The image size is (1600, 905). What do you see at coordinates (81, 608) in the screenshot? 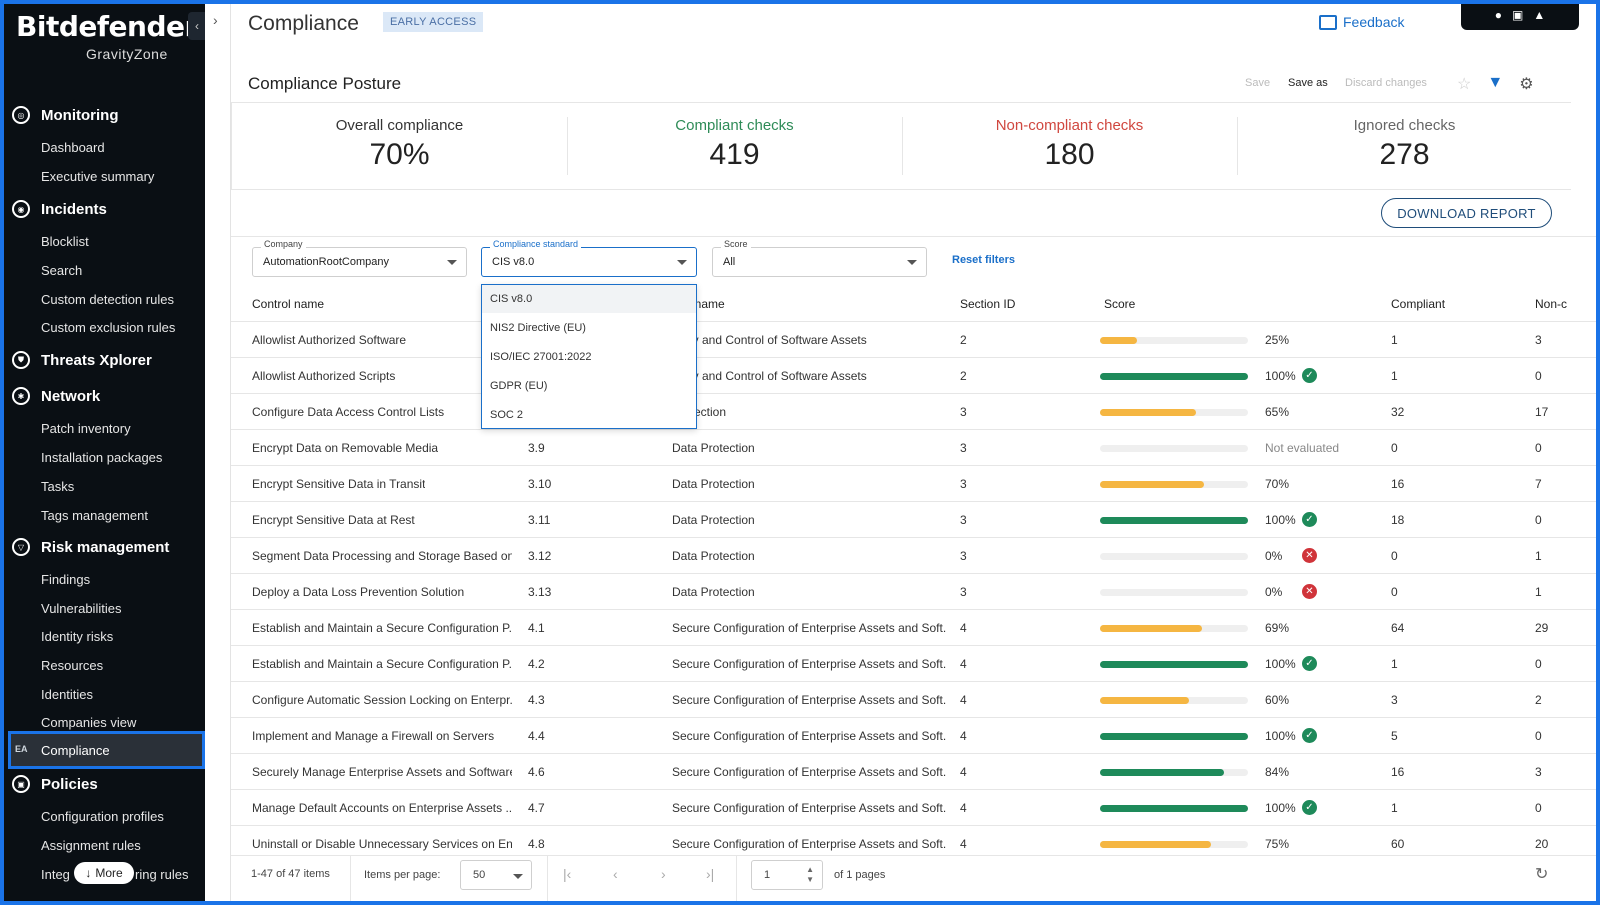
I see `sidebar-item-vulnerabilities: Vulnerabilities` at bounding box center [81, 608].